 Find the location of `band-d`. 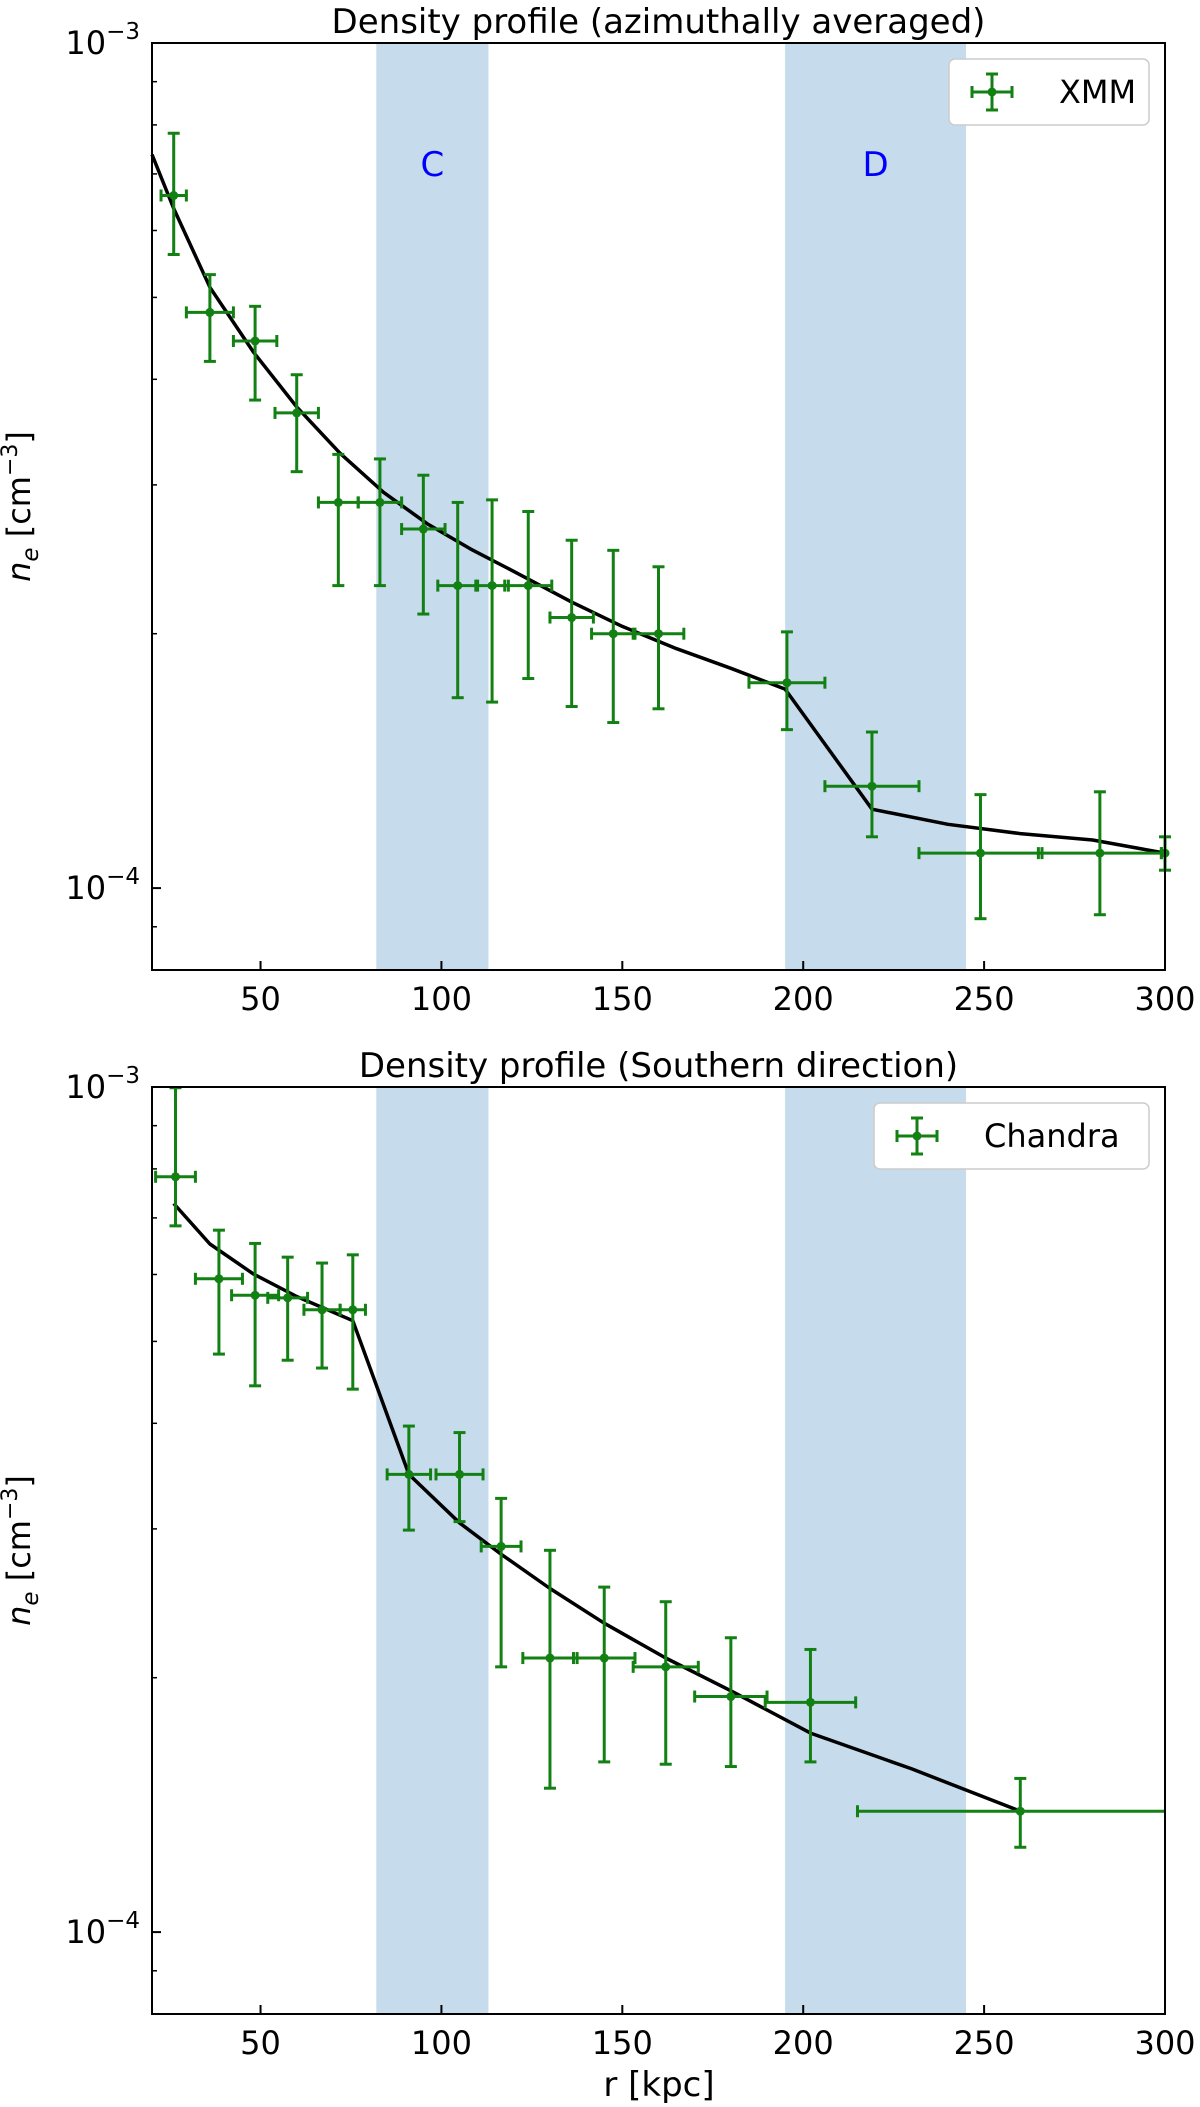

band-d is located at coordinates (876, 506).